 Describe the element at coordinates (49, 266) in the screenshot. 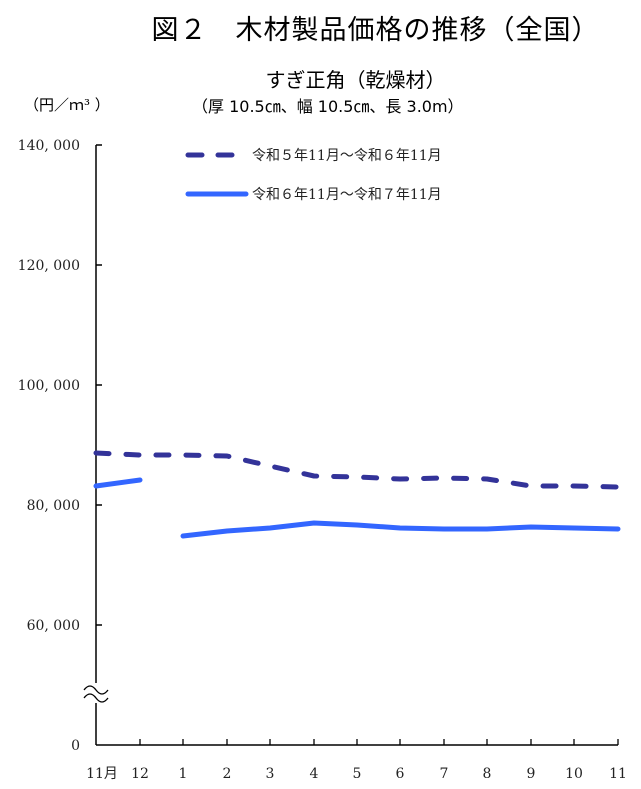

I see `y-tick-label: 120, 000` at that location.